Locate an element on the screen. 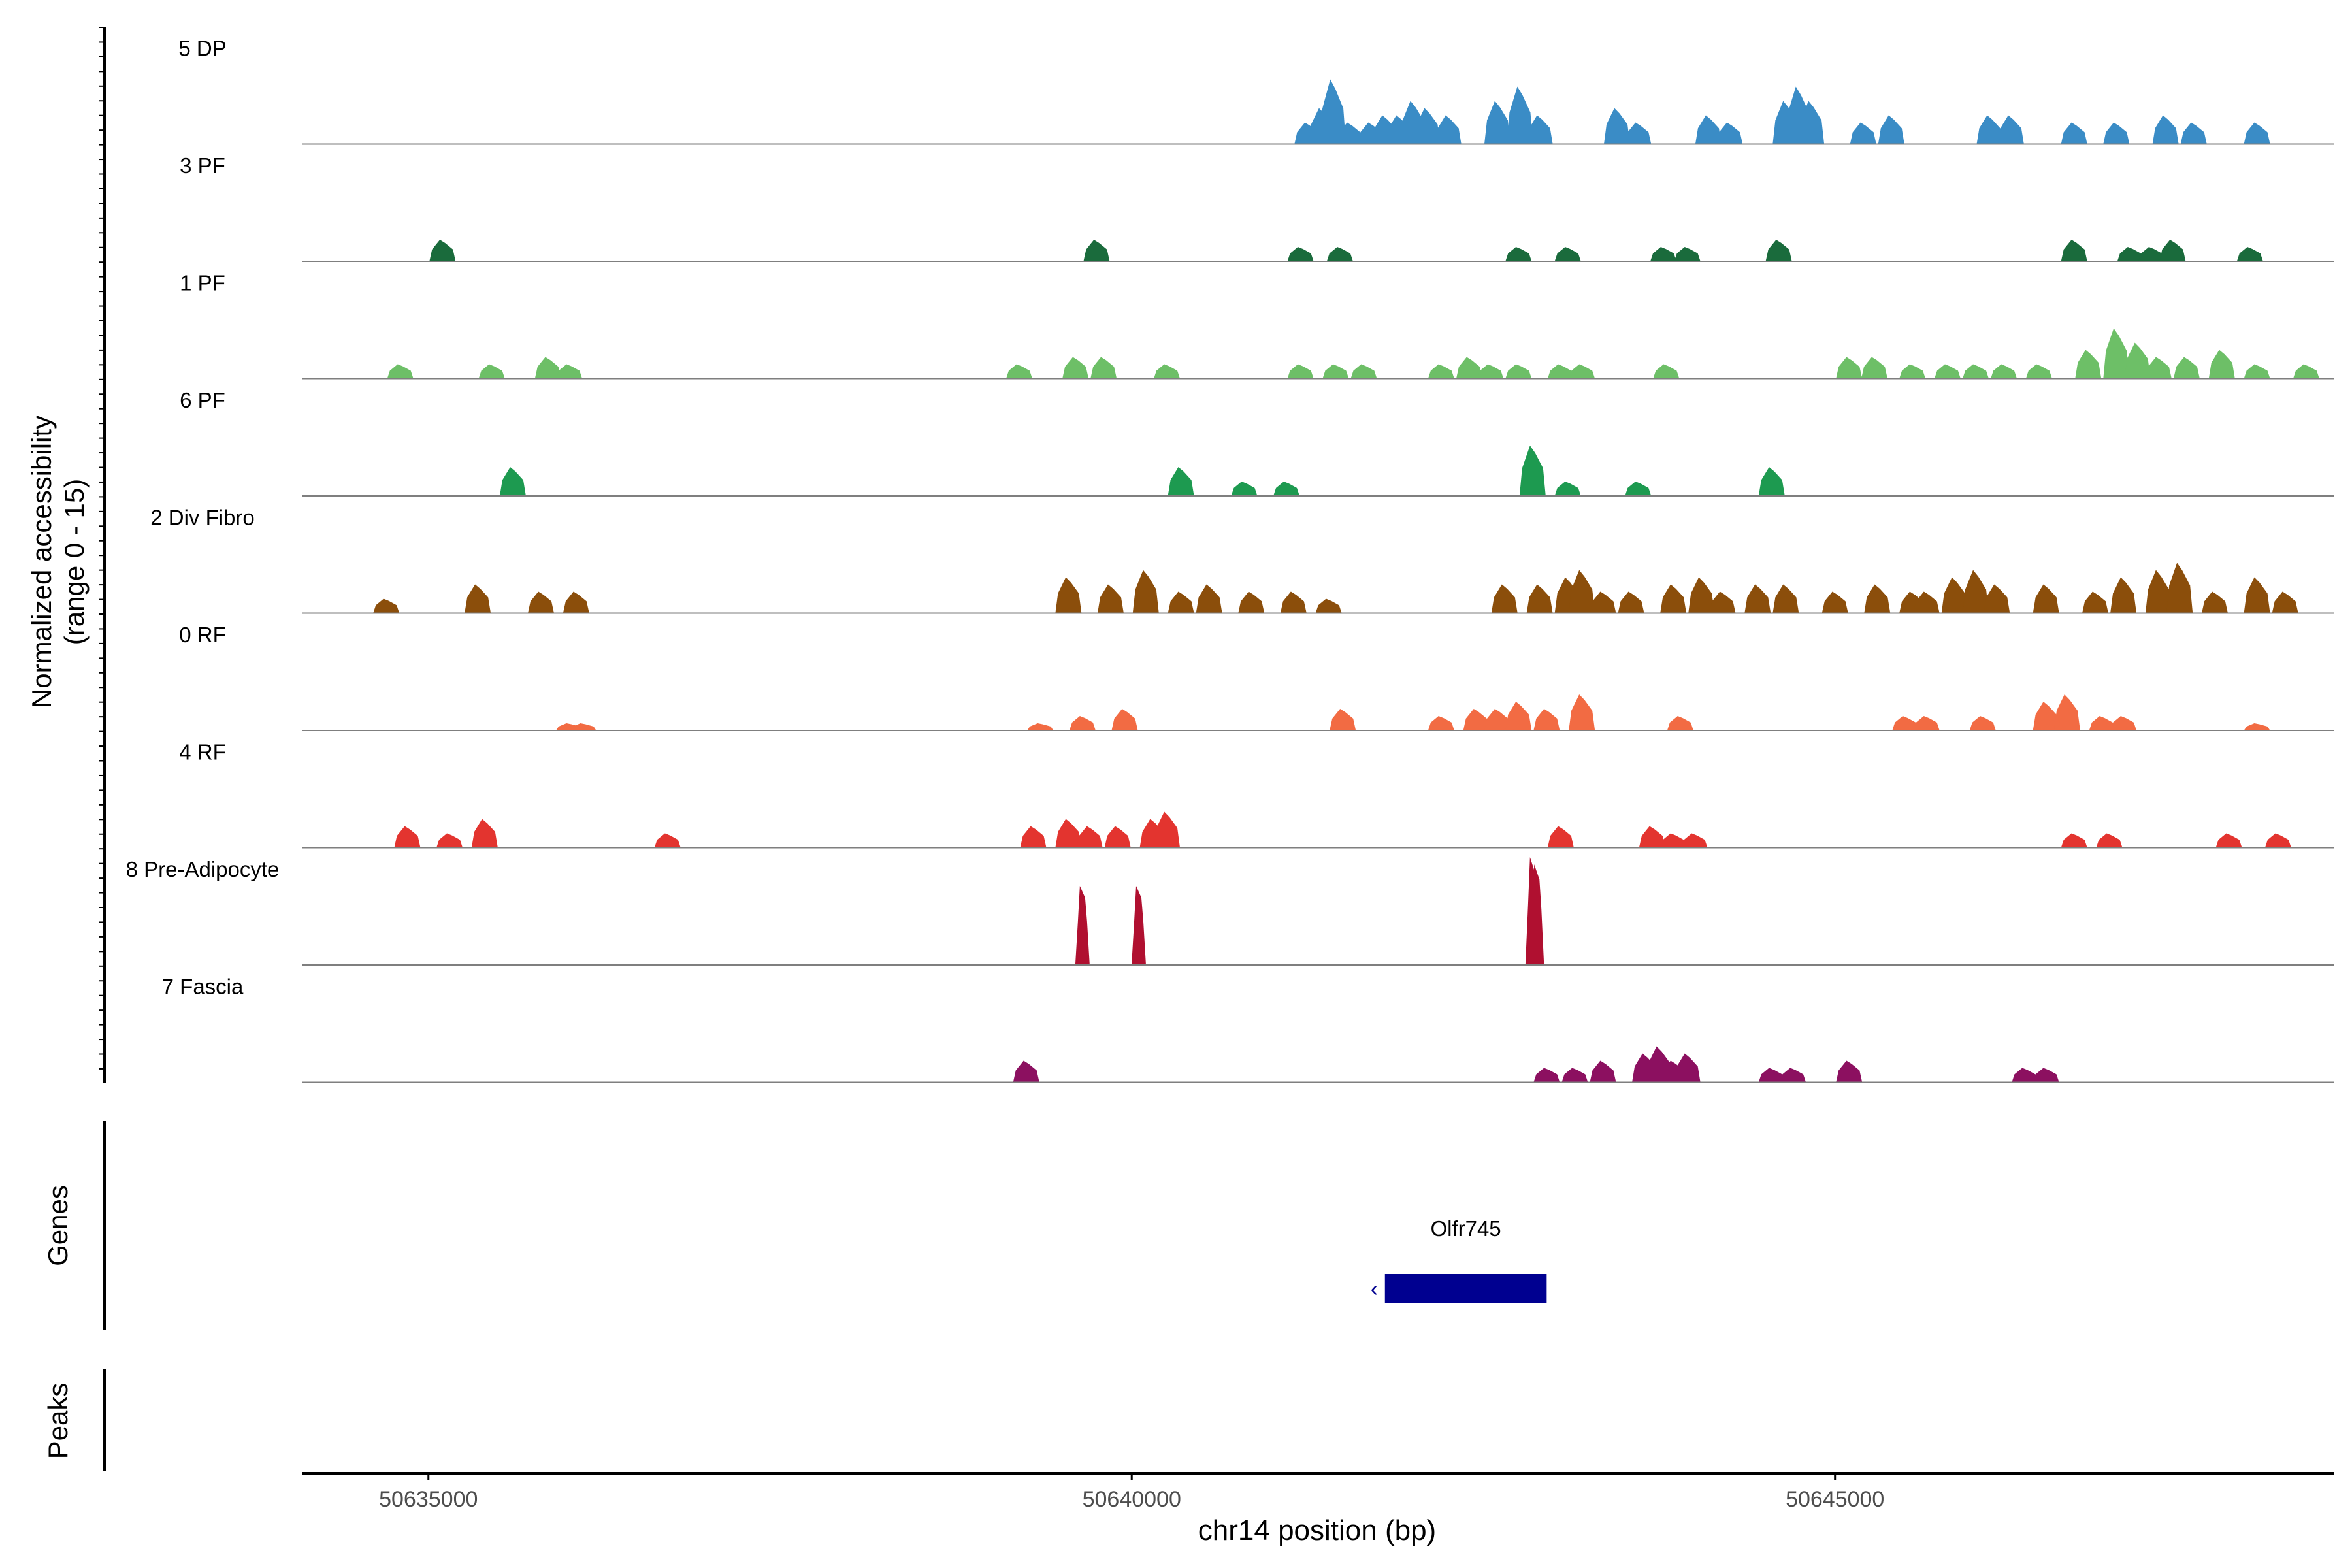 The height and width of the screenshot is (1568, 2352). gene-strand-arrow: ‹ is located at coordinates (1374, 1289).